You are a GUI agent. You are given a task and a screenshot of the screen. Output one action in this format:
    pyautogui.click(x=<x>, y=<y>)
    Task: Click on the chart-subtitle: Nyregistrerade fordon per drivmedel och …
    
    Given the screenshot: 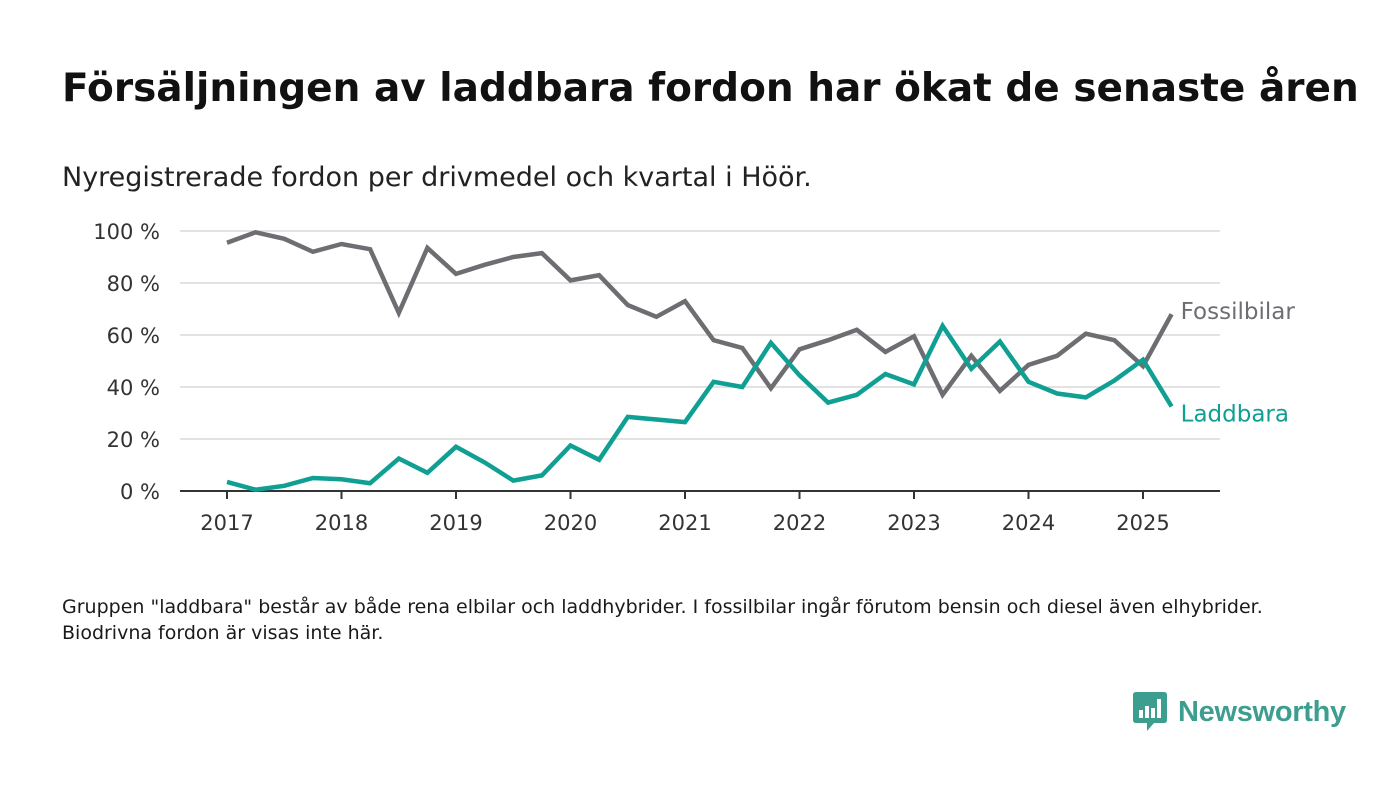 What is the action you would take?
    pyautogui.click(x=437, y=177)
    